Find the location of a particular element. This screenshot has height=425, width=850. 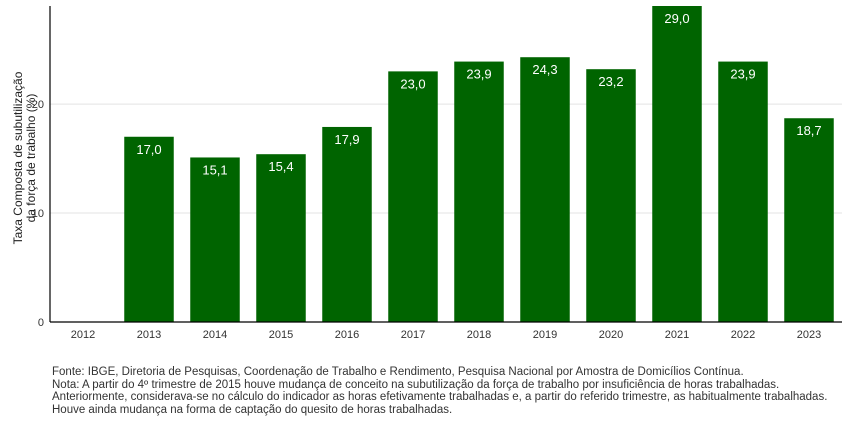

x-tick-label: 2022 is located at coordinates (743, 335).